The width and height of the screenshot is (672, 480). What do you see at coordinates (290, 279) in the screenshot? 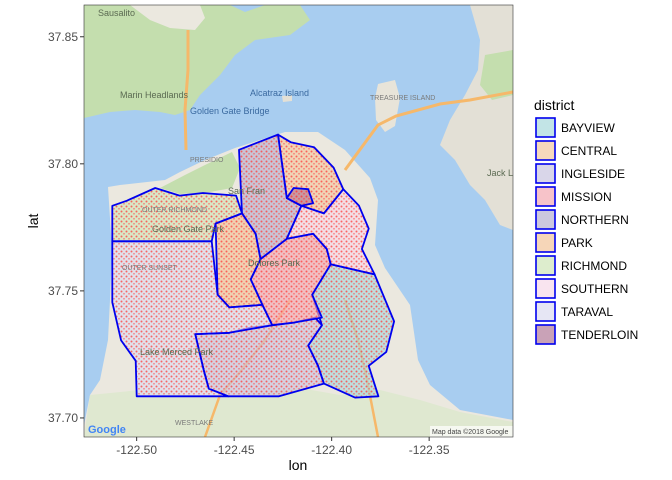
I see `district-mission-incidents` at bounding box center [290, 279].